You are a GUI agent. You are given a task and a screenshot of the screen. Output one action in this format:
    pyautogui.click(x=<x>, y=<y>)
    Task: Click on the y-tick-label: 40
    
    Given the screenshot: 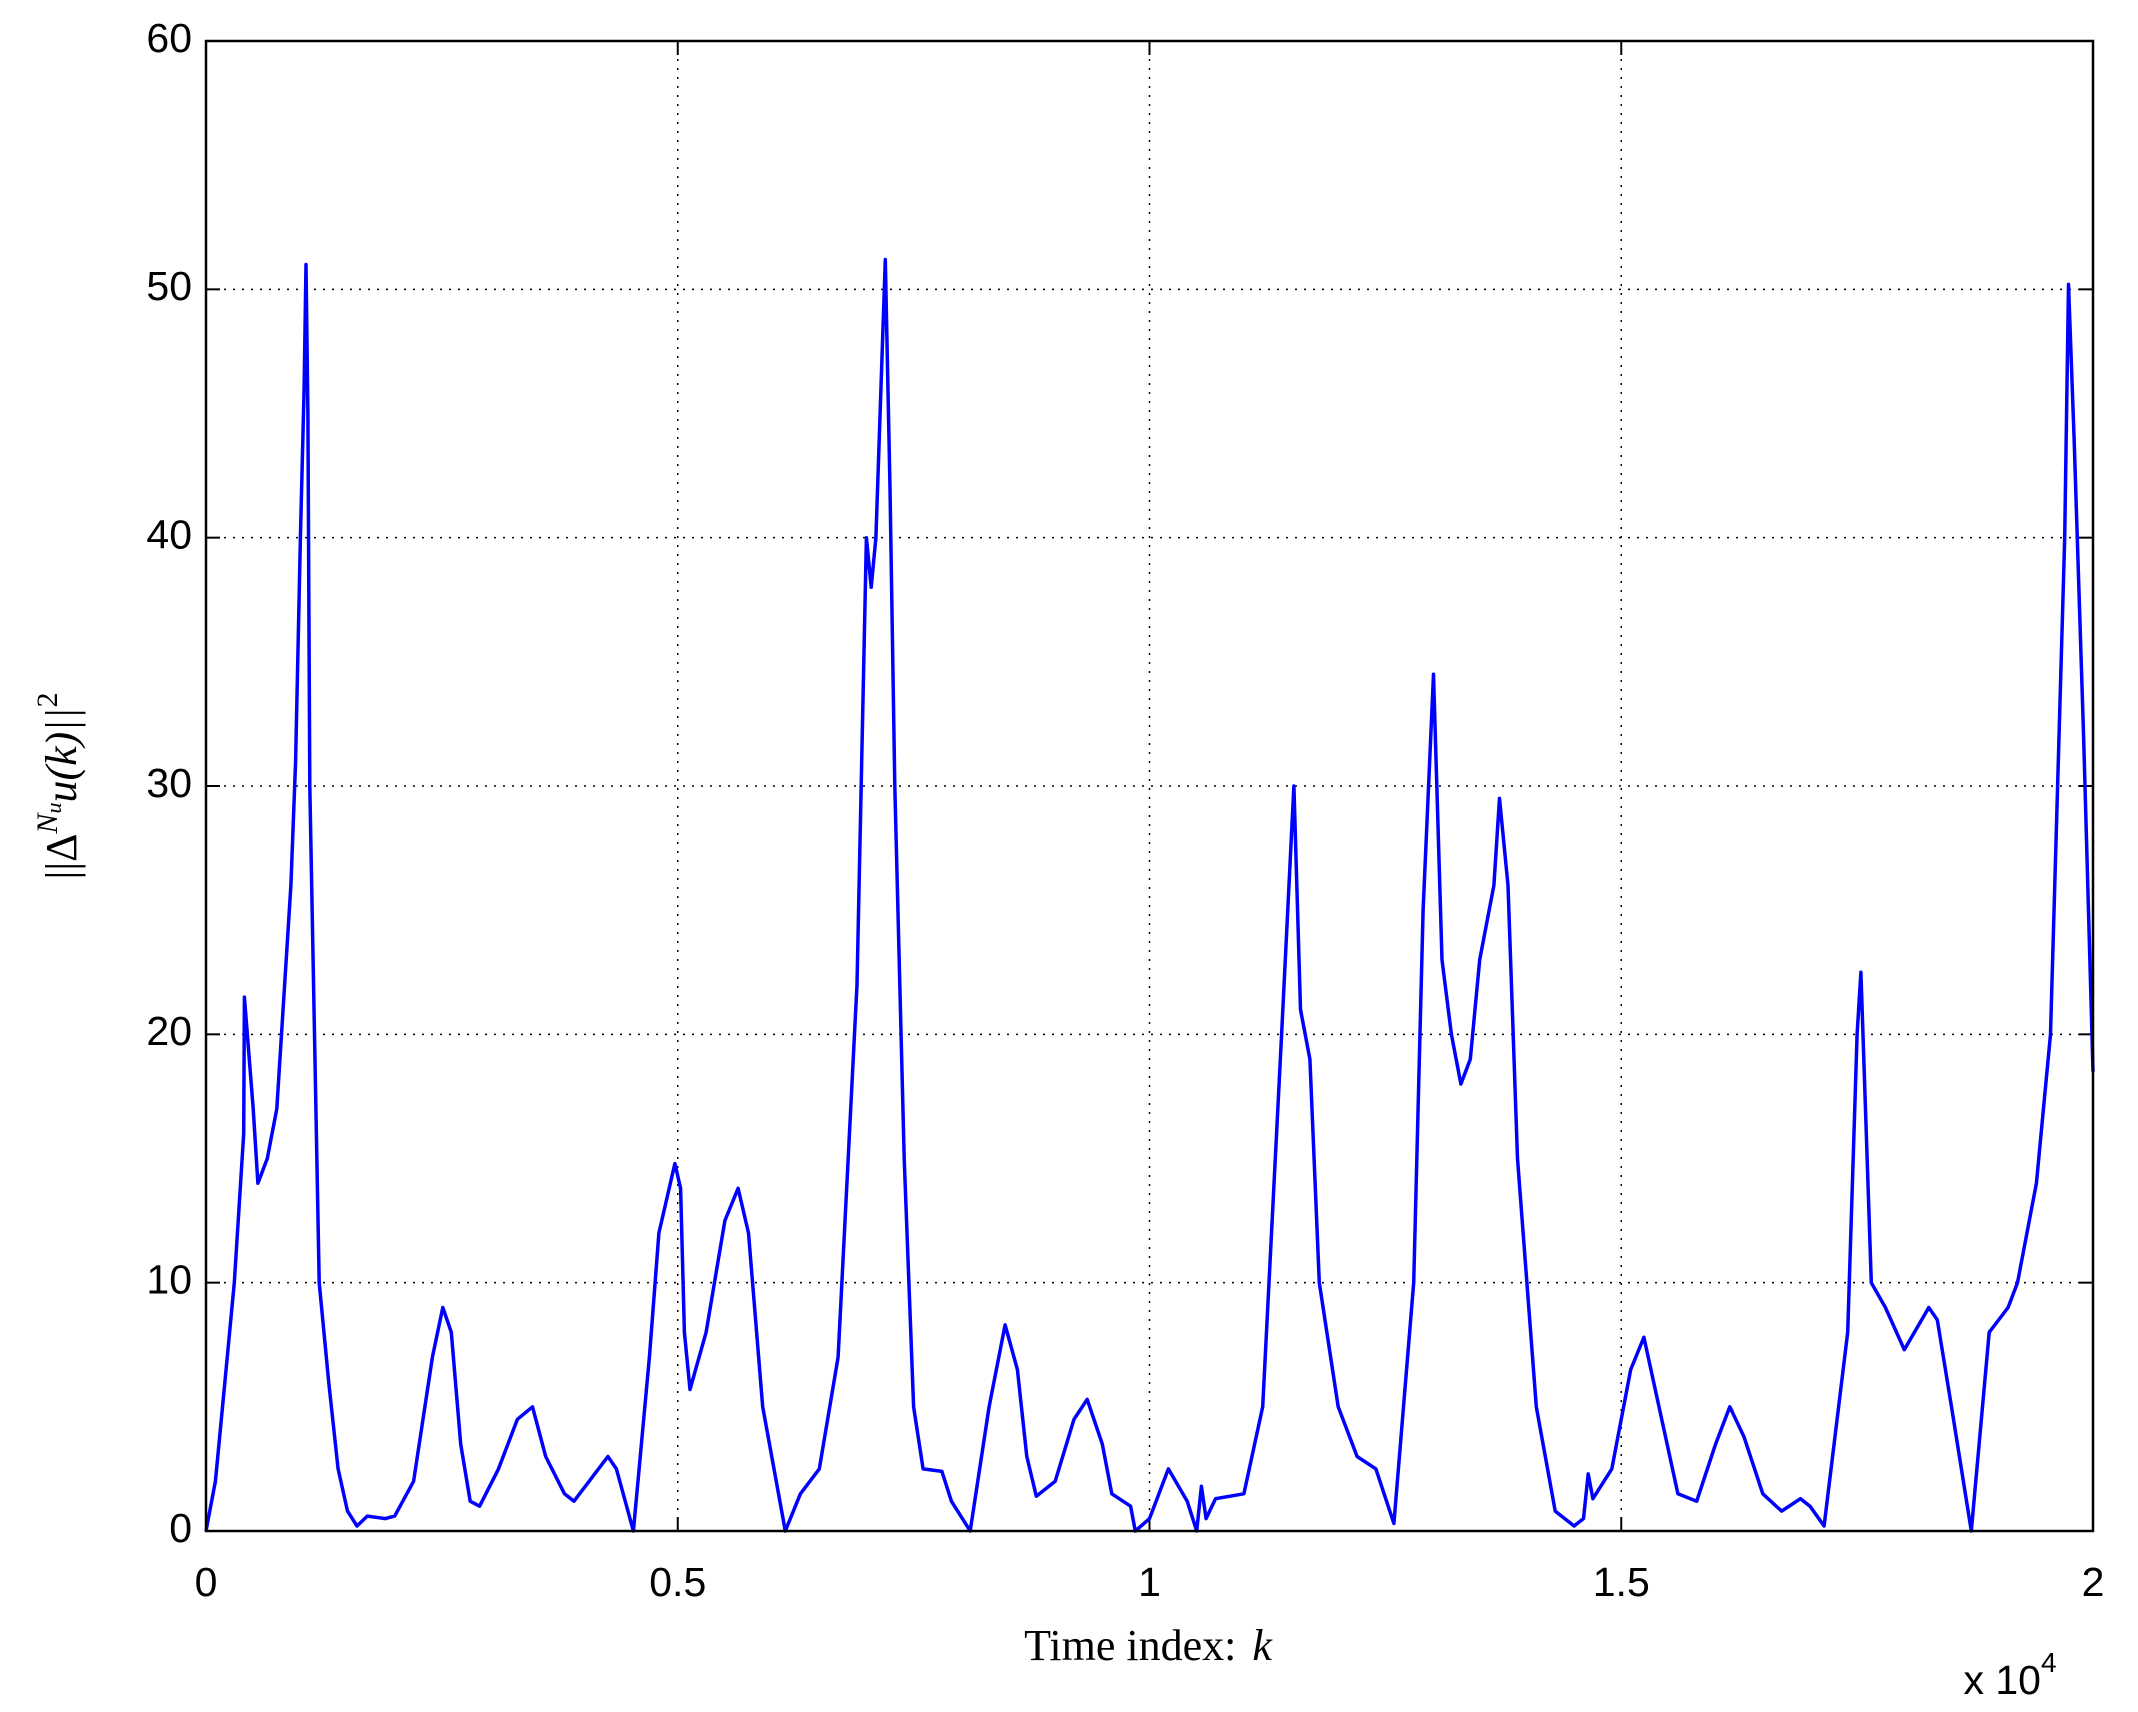 What is the action you would take?
    pyautogui.click(x=169, y=534)
    